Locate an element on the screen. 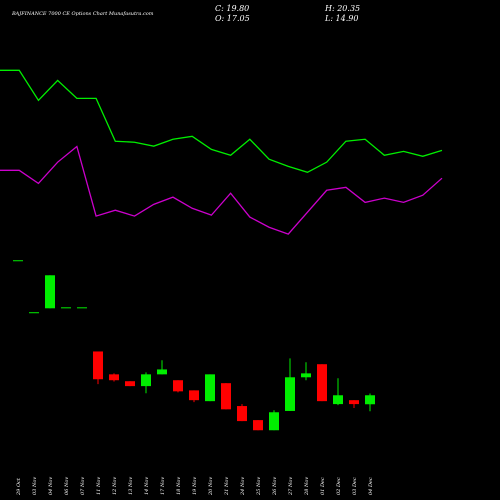 The image size is (500, 500). x-tick-label: 11 Nov is located at coordinates (99, 486).